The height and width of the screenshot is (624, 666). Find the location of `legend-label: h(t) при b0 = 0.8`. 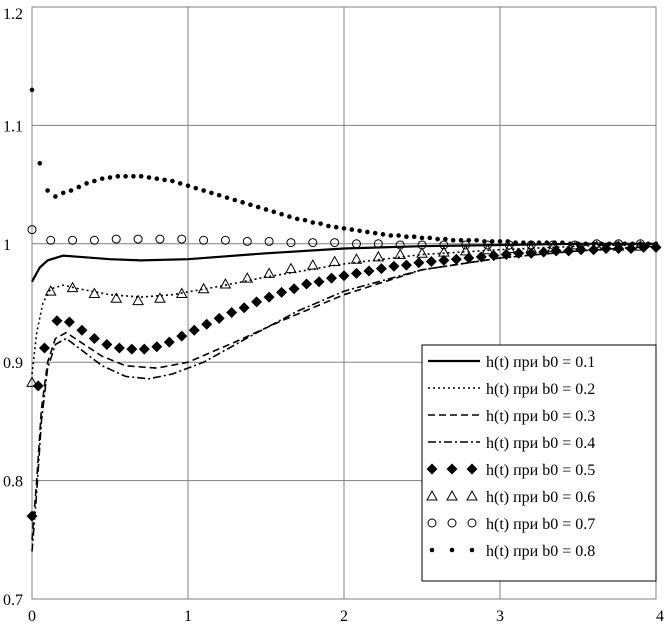

legend-label: h(t) при b0 = 0.8 is located at coordinates (540, 551).